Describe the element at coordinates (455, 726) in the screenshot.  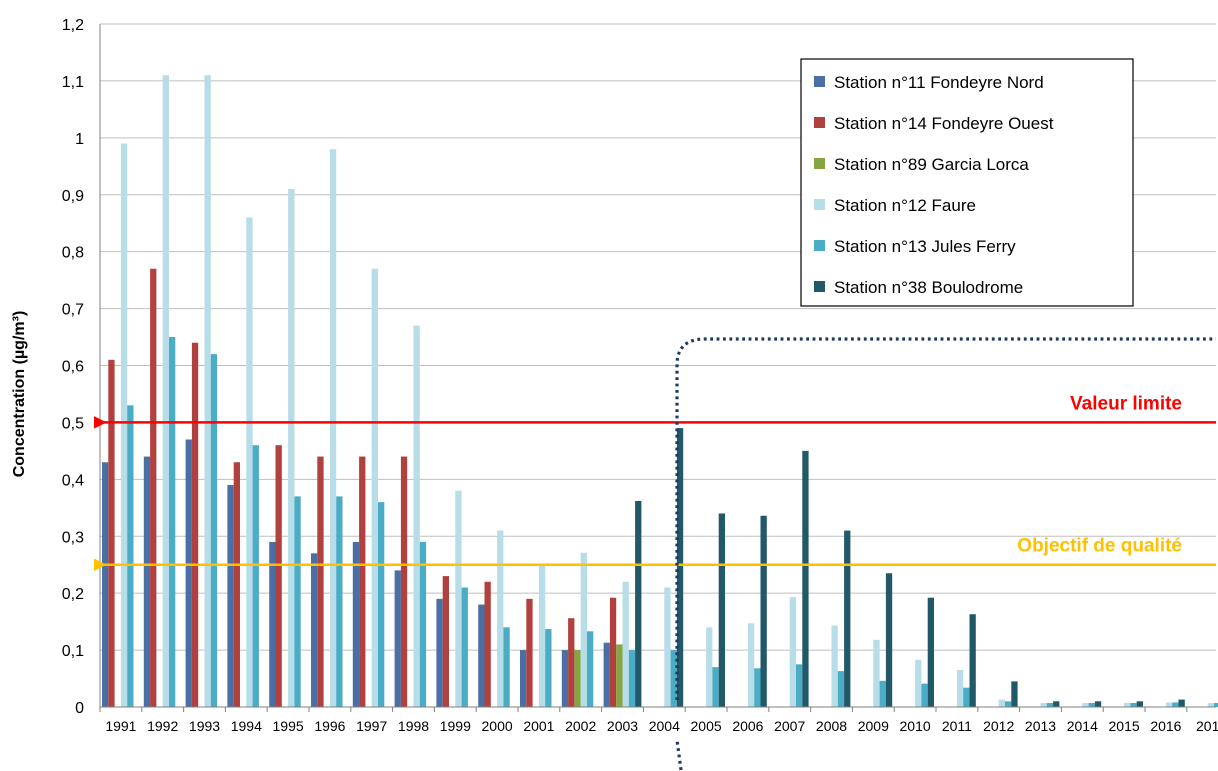
I see `x-tick-label: 1999` at that location.